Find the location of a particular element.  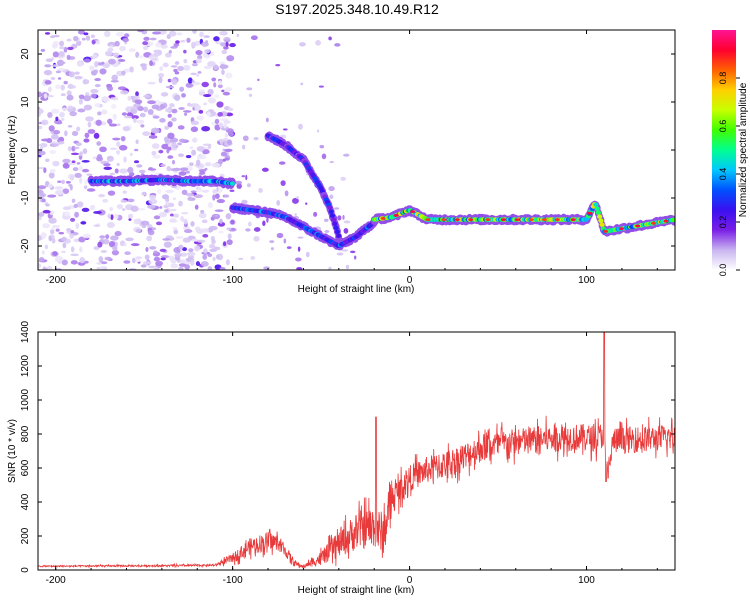

colorbar-gradient is located at coordinates (724, 150).